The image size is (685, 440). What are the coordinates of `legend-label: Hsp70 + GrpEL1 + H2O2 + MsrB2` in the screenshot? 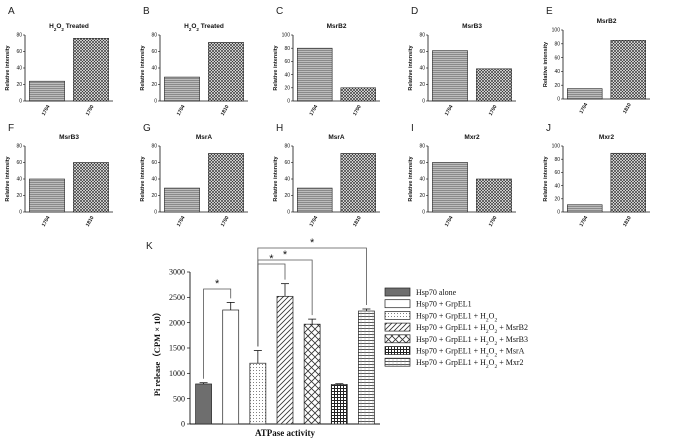 It's located at (472, 329).